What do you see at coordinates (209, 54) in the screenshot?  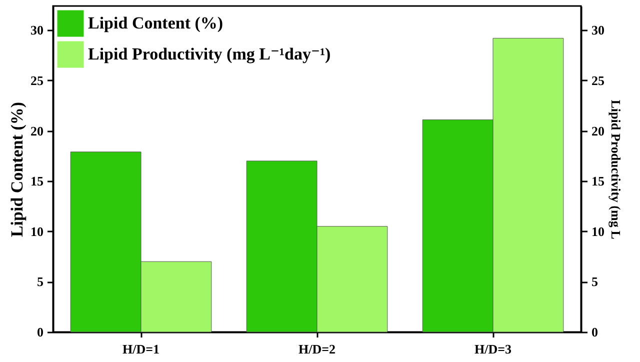 I see `legend-label: Lipid Productivity (mg L⁻¹day⁻¹)` at bounding box center [209, 54].